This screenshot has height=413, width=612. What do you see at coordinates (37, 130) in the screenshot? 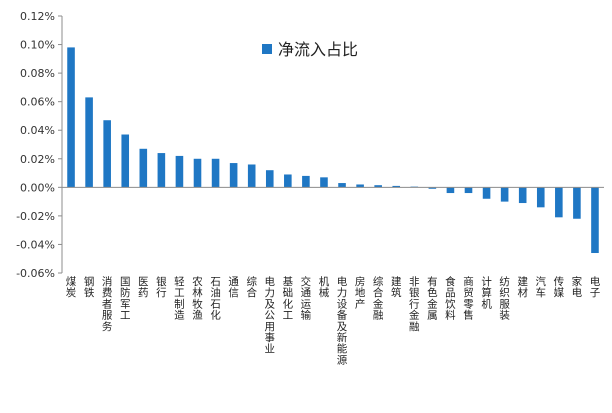
I see `y-tick-label: 0.04%` at bounding box center [37, 130].